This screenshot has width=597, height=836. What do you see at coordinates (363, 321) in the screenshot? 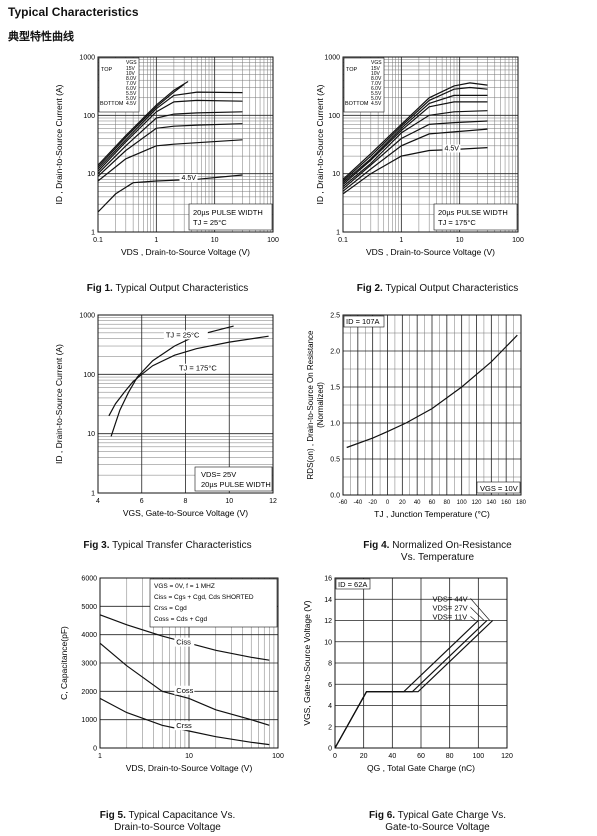
I see `annotation-text: ID = 107A` at bounding box center [363, 321].